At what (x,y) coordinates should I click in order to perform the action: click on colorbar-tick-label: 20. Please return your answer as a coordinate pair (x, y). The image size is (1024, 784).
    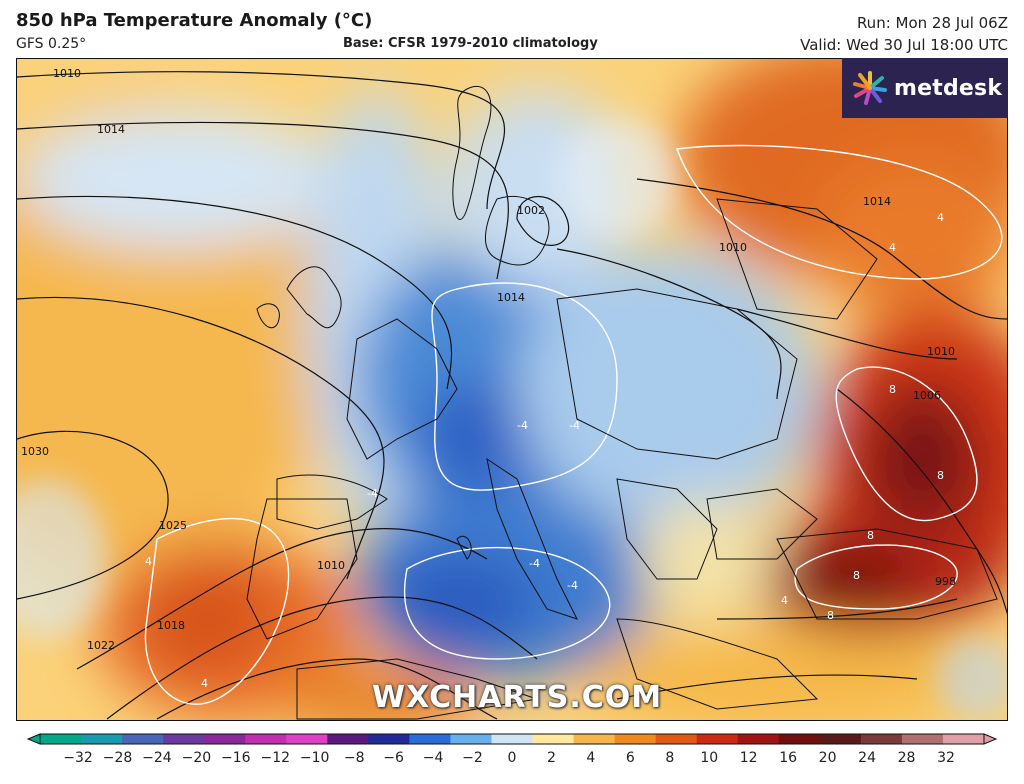
    Looking at the image, I should click on (827, 758).